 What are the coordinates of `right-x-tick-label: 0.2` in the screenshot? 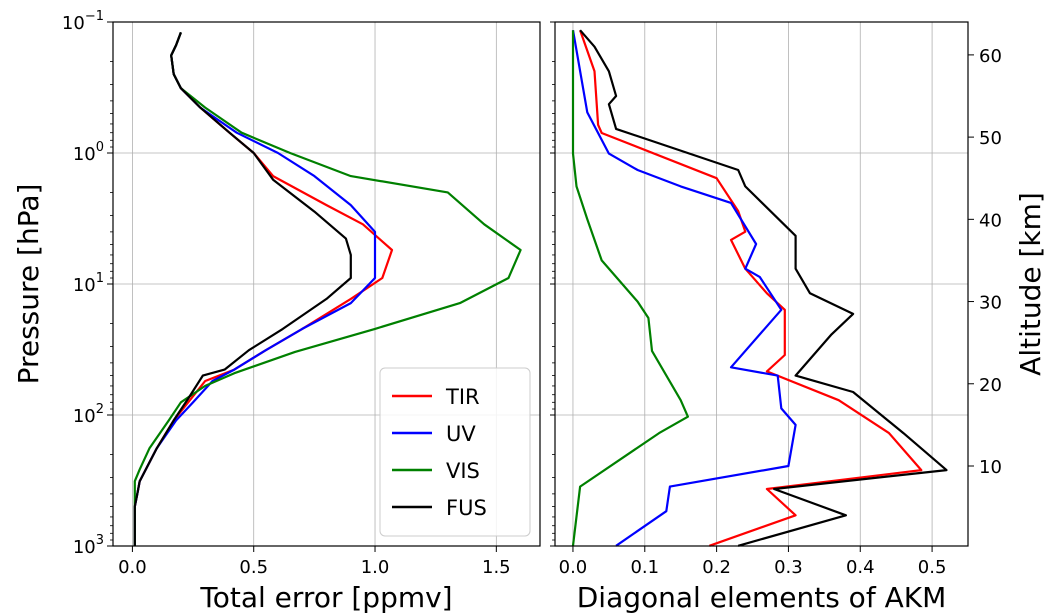 It's located at (716, 567).